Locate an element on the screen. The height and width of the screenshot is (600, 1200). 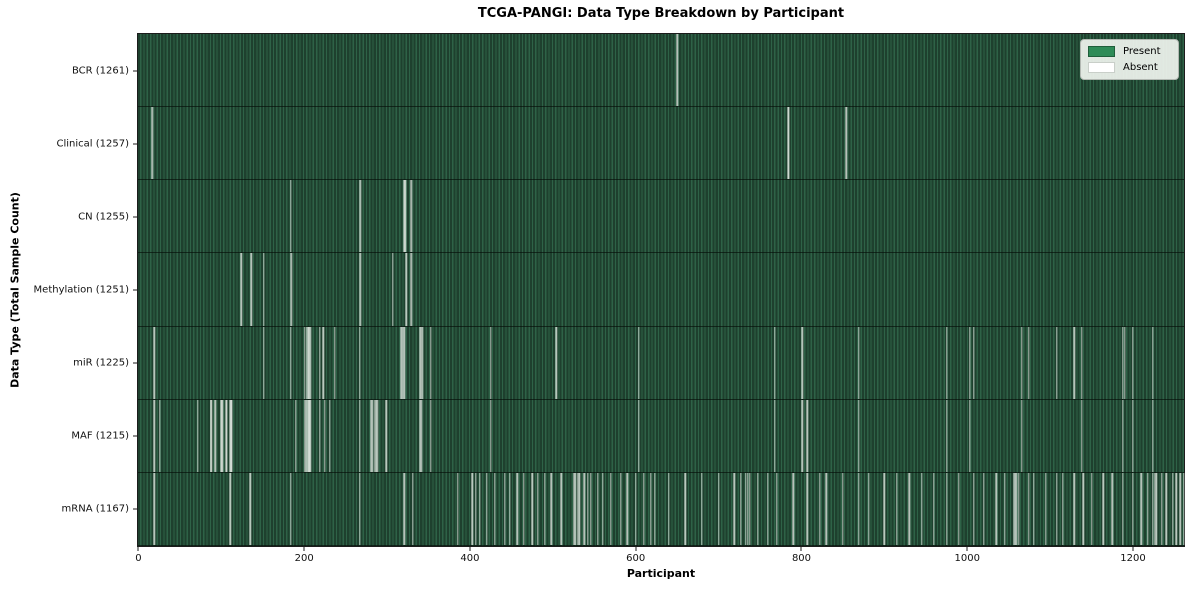
legend-swatch-present is located at coordinates (1101, 51).